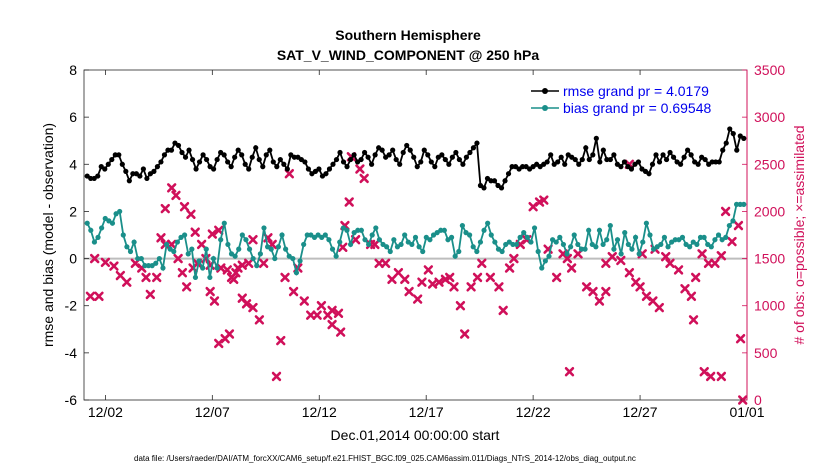 This screenshot has height=470, width=830. Describe the element at coordinates (408, 35) in the screenshot. I see `chart-title: Southern Hemisphere` at that location.